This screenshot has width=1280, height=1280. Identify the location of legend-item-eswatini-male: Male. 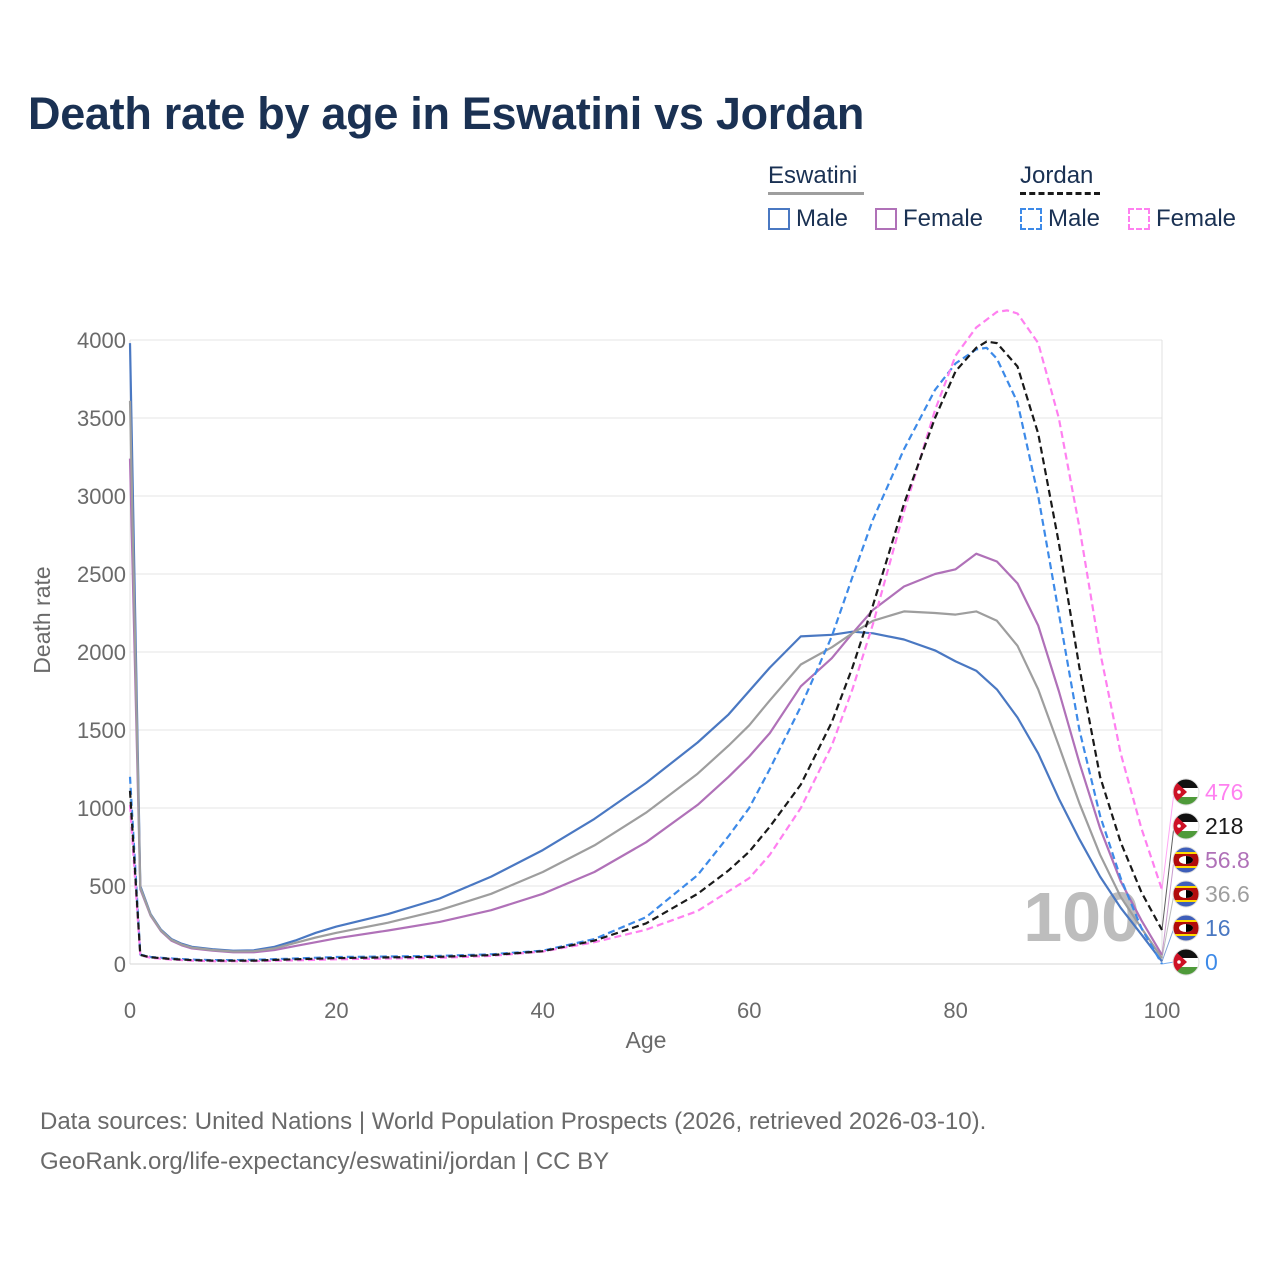
(808, 219).